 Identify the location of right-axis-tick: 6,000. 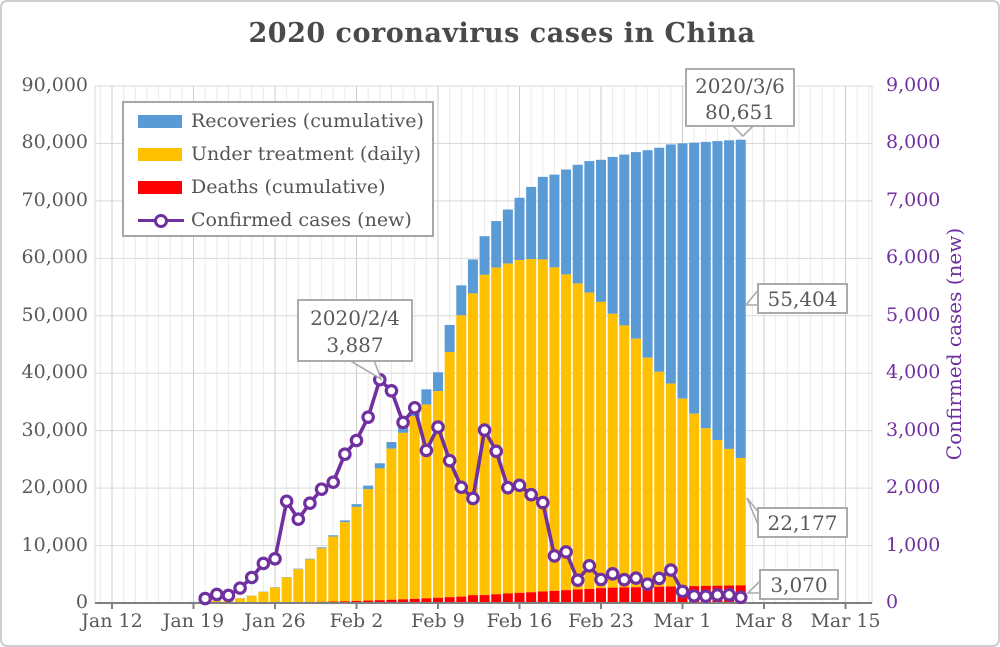
(913, 257).